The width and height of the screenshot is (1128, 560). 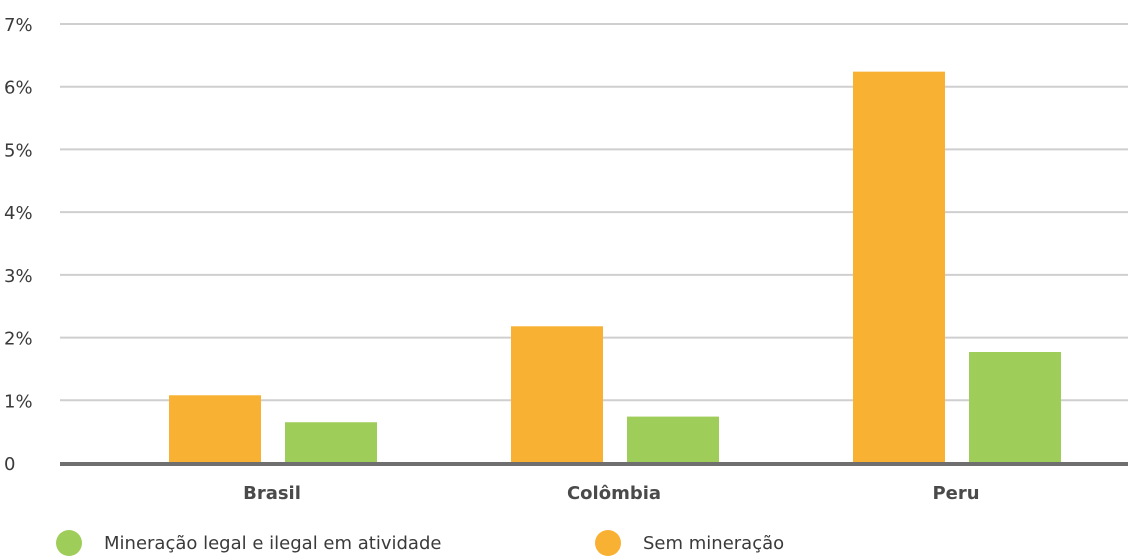 What do you see at coordinates (69, 543) in the screenshot?
I see `legend-swatch-mining` at bounding box center [69, 543].